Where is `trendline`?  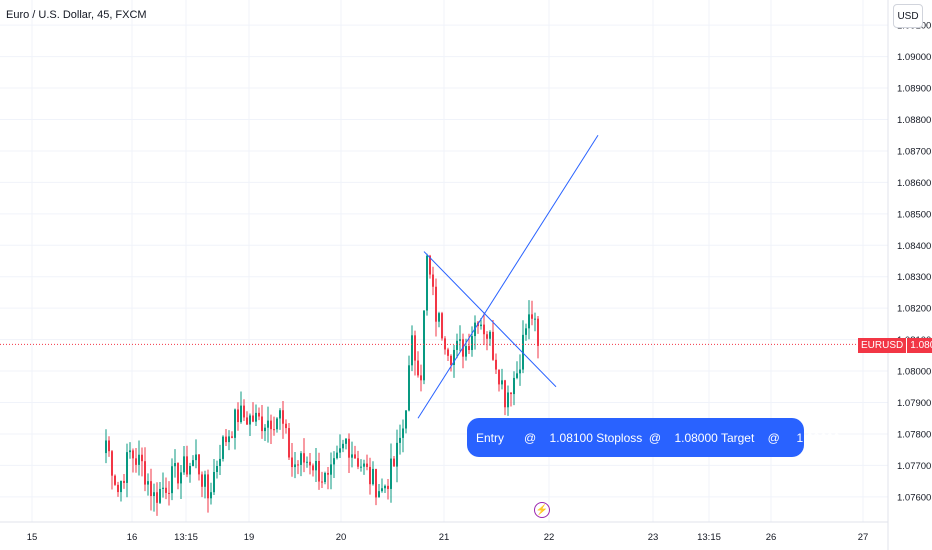
trendline is located at coordinates (490, 319).